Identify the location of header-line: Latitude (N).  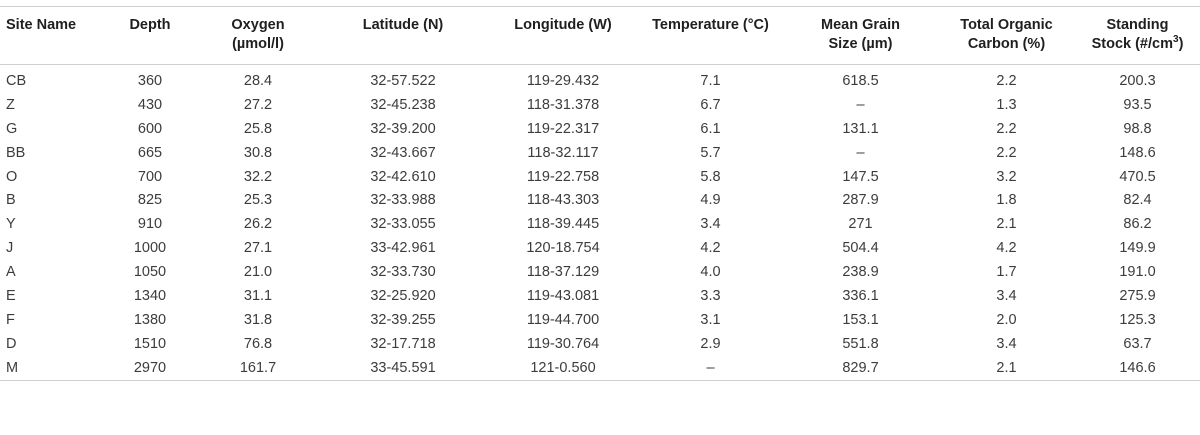
(403, 25).